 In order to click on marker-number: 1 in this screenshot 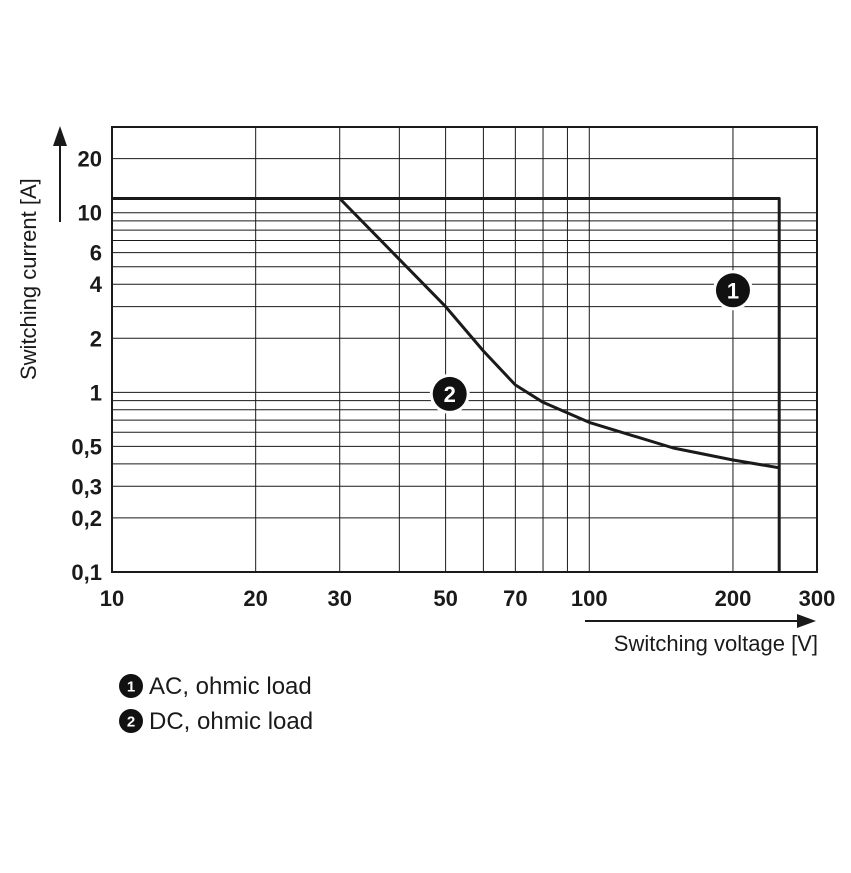, I will do `click(733, 290)`.